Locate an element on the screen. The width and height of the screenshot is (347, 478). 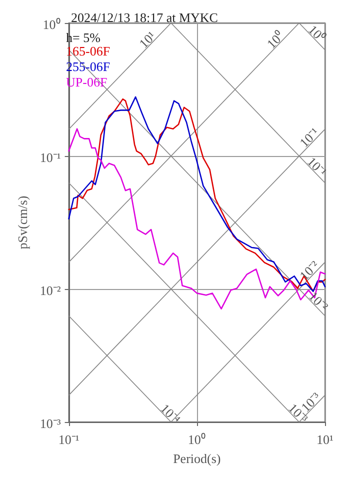
x-axis-title: Period(s) is located at coordinates (197, 458).